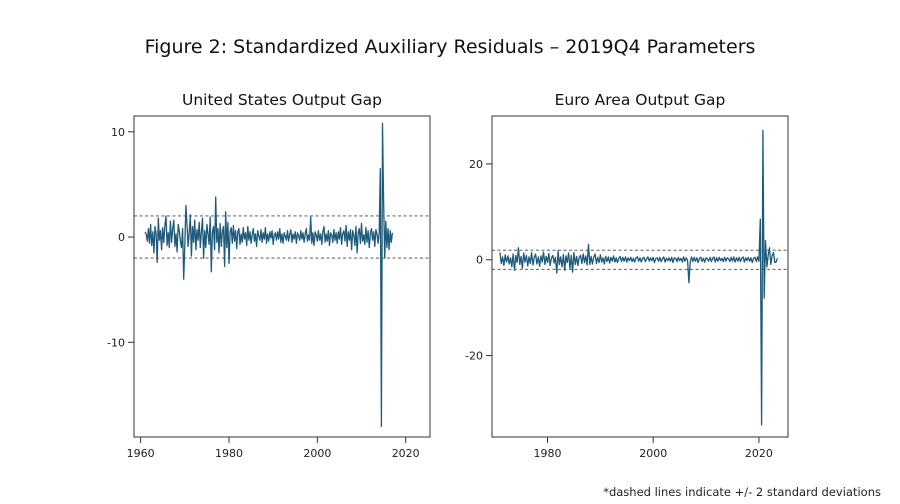 This screenshot has width=900, height=504. Describe the element at coordinates (141, 453) in the screenshot. I see `x-tick-label-us-0: 1960` at that location.